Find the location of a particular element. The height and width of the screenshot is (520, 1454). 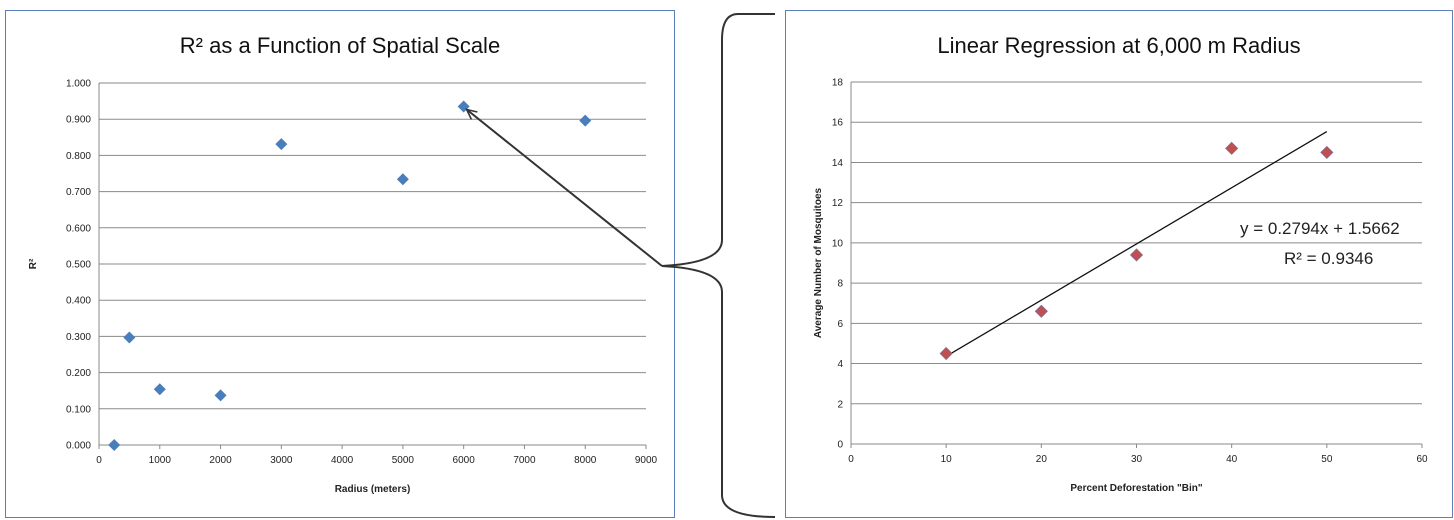

x-tick-label: 2000 is located at coordinates (220, 460).